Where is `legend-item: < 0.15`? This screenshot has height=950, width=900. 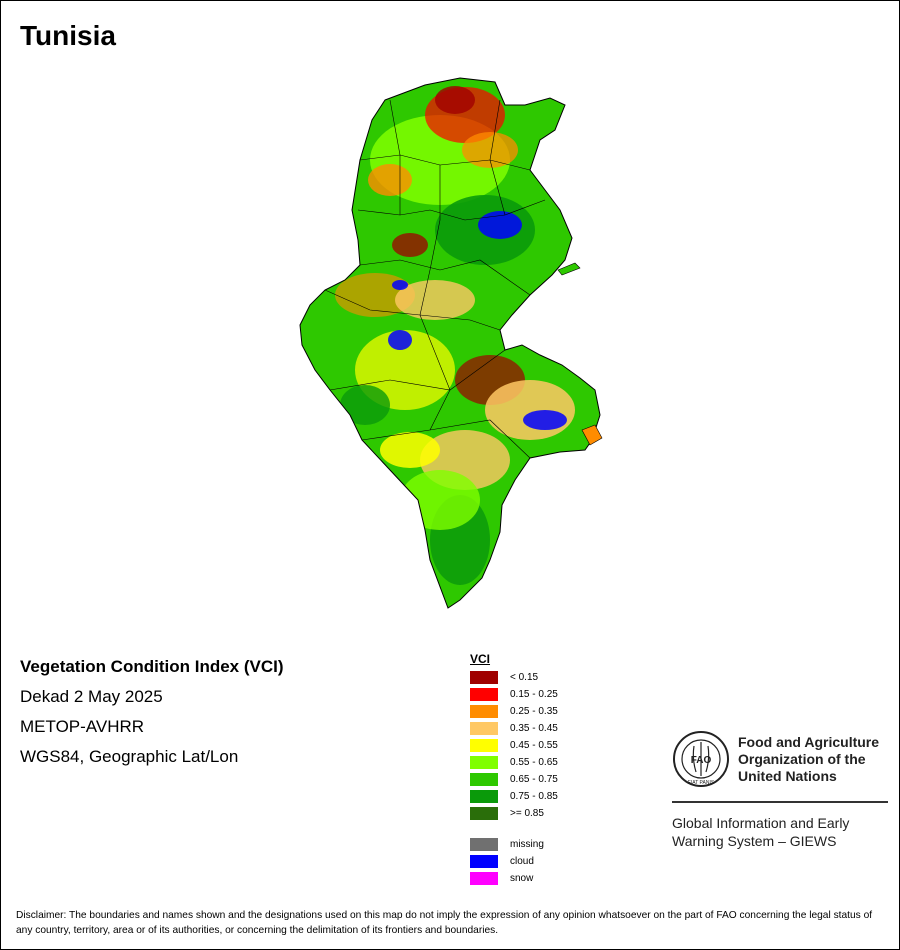
legend-item: < 0.15 is located at coordinates (504, 678).